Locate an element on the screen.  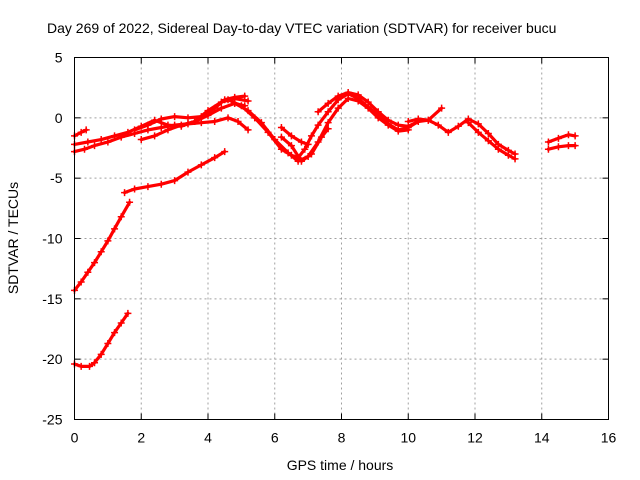
x-tick-label: 0 is located at coordinates (75, 438).